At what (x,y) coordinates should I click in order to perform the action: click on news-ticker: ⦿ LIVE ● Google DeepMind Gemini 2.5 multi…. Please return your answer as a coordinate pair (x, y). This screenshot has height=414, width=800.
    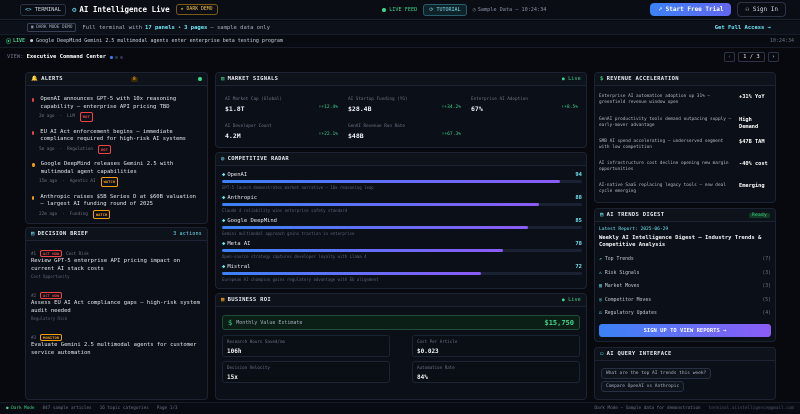
    Looking at the image, I should click on (400, 41).